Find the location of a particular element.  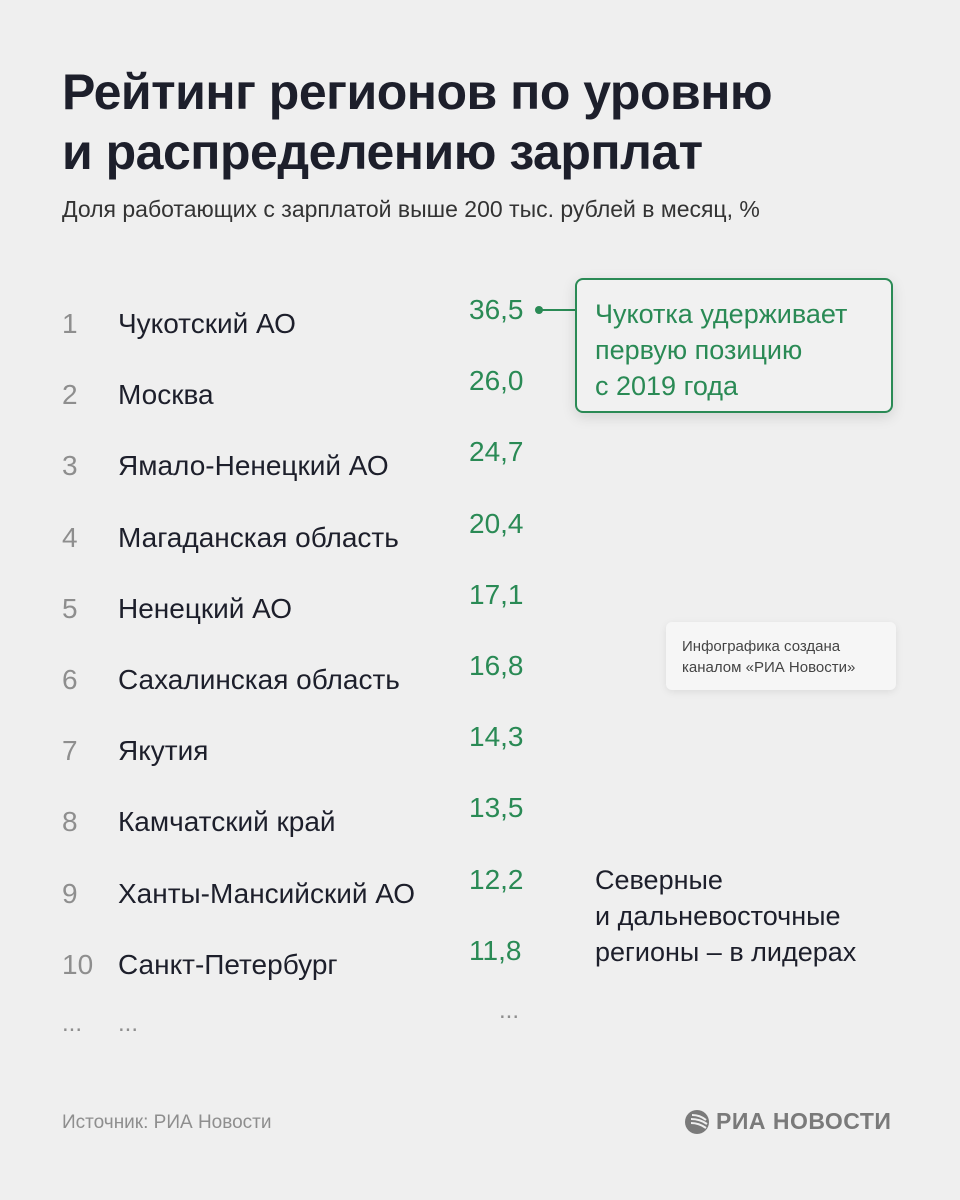

table-row: 9 Ханты-Мансийский АО 12,2 is located at coordinates (280, 891).